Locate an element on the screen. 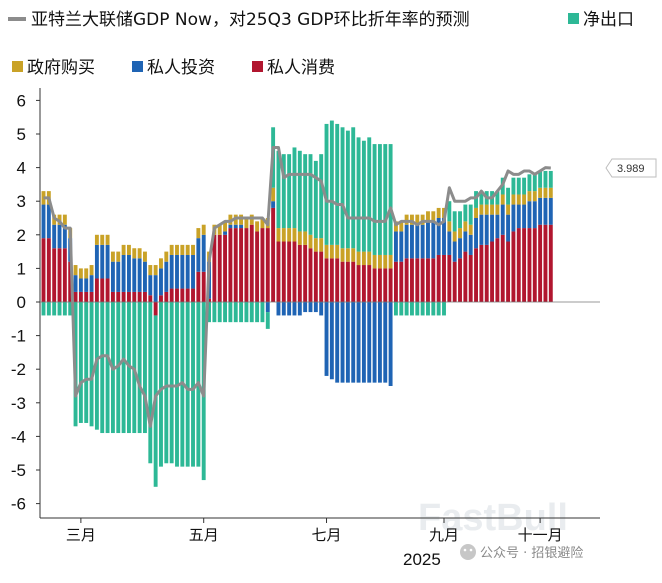 This screenshot has height=583, width=662. x-axis-year-label: 2025 is located at coordinates (422, 559).